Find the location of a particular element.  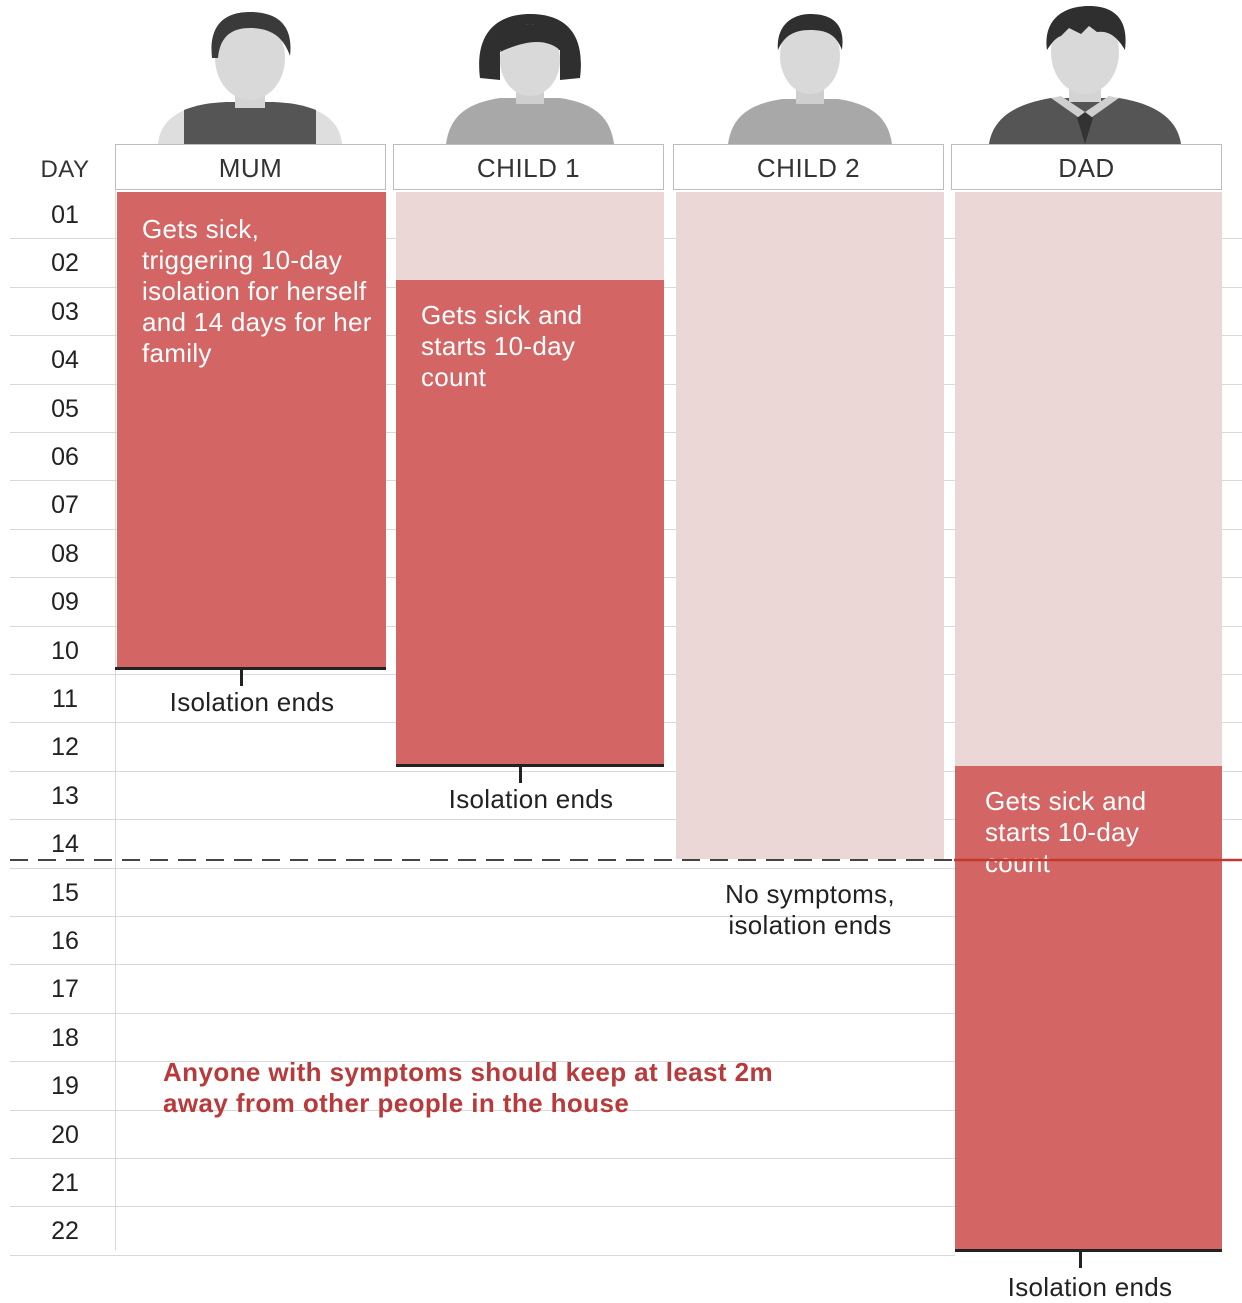

grid-left-border is located at coordinates (115, 720).